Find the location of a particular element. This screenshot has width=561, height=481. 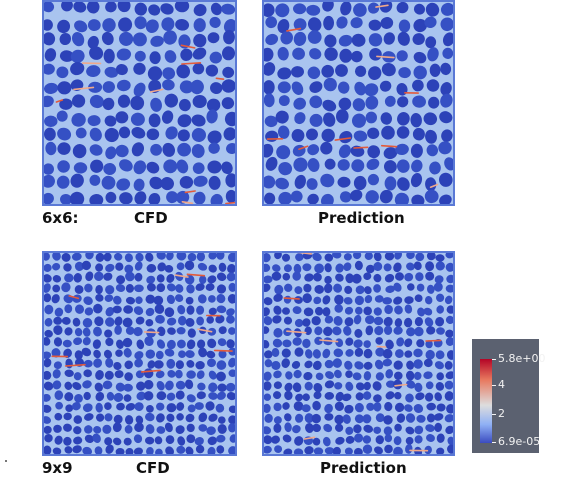

colorbar-gradient is located at coordinates (486, 401).